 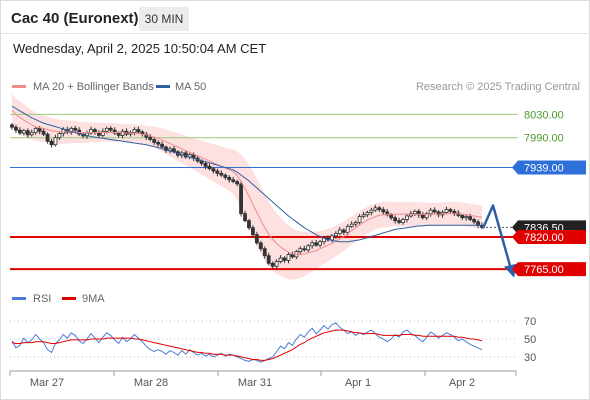 I want to click on x-tick-label-2: Mar 31, so click(x=255, y=383).